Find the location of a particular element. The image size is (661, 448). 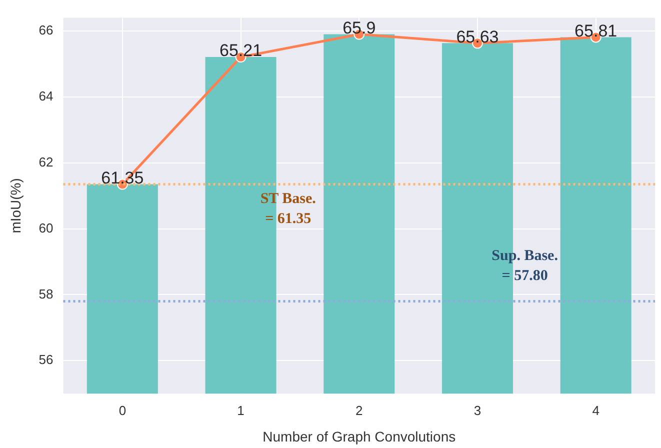

x-tick-label: 3 is located at coordinates (478, 410).